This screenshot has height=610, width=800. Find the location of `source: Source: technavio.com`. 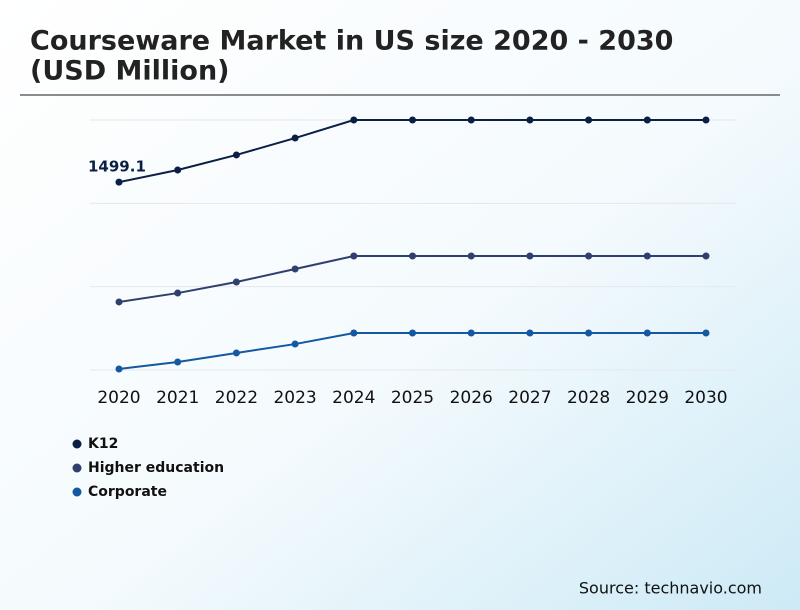

source: Source: technavio.com is located at coordinates (670, 588).